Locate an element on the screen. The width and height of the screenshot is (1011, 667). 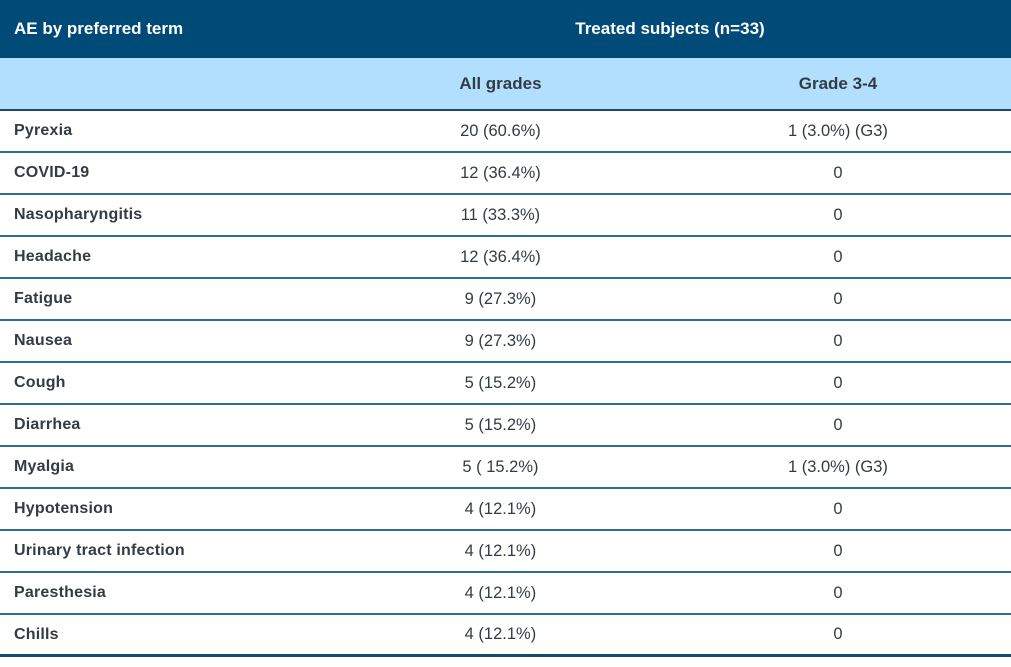
ae-term: Pyrexia is located at coordinates (43, 130).